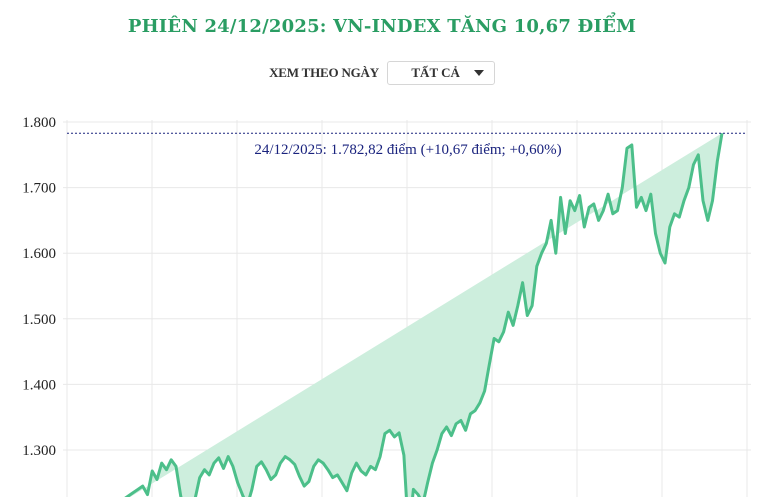 This screenshot has width=764, height=497. I want to click on date-range-selected: TẤT CẢ, so click(435, 72).